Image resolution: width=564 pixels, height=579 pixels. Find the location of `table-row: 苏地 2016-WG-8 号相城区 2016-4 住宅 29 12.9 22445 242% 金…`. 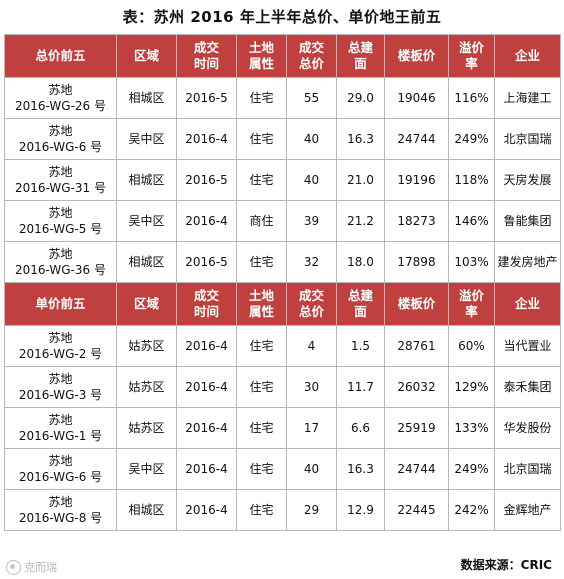

table-row: 苏地 2016-WG-8 号相城区 2016-4 住宅 29 12.9 22445 242% 金… is located at coordinates (282, 510).